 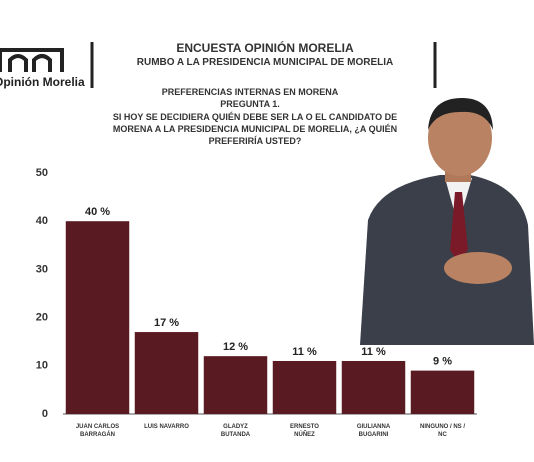 What do you see at coordinates (42, 318) in the screenshot?
I see `y-tick-label: 20` at bounding box center [42, 318].